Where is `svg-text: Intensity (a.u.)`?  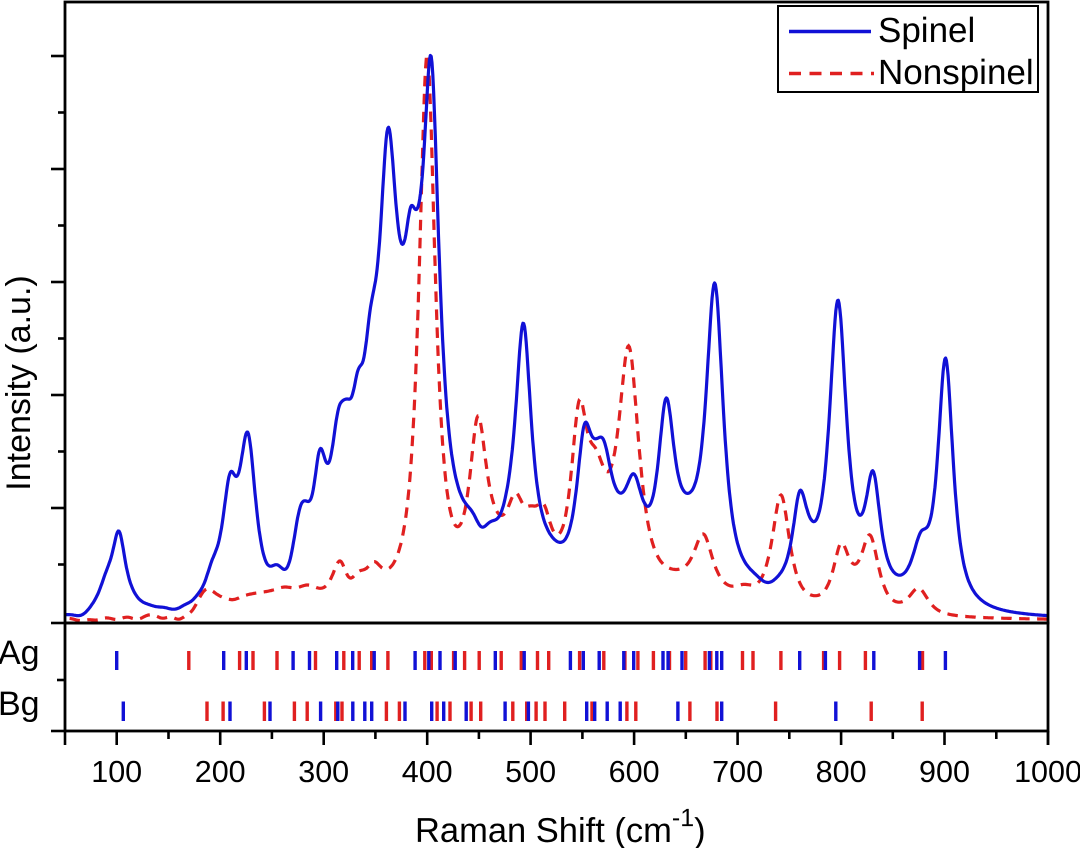
svg-text: Intensity (a.u.) is located at coordinates (19, 382).